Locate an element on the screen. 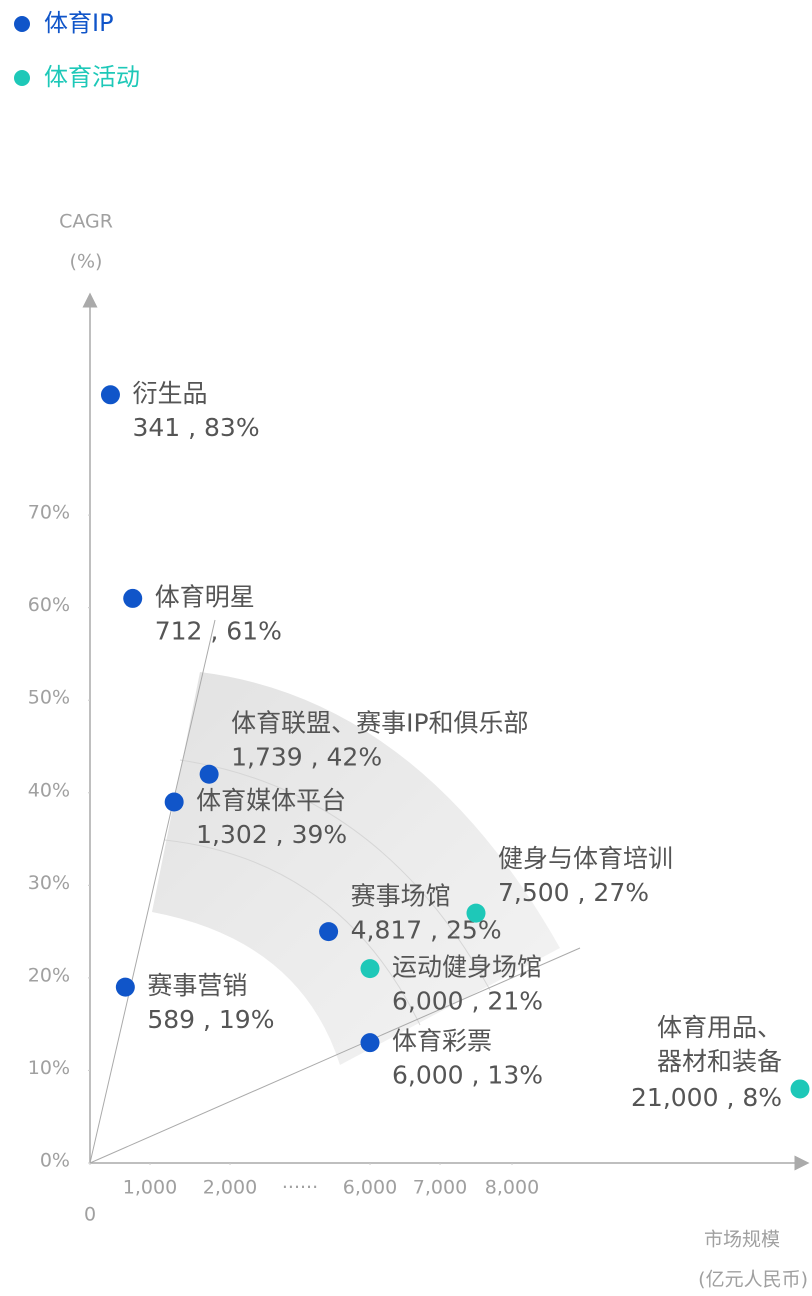 This screenshot has height=1296, width=812. point-label: 健身与体育培训 is located at coordinates (585, 858).